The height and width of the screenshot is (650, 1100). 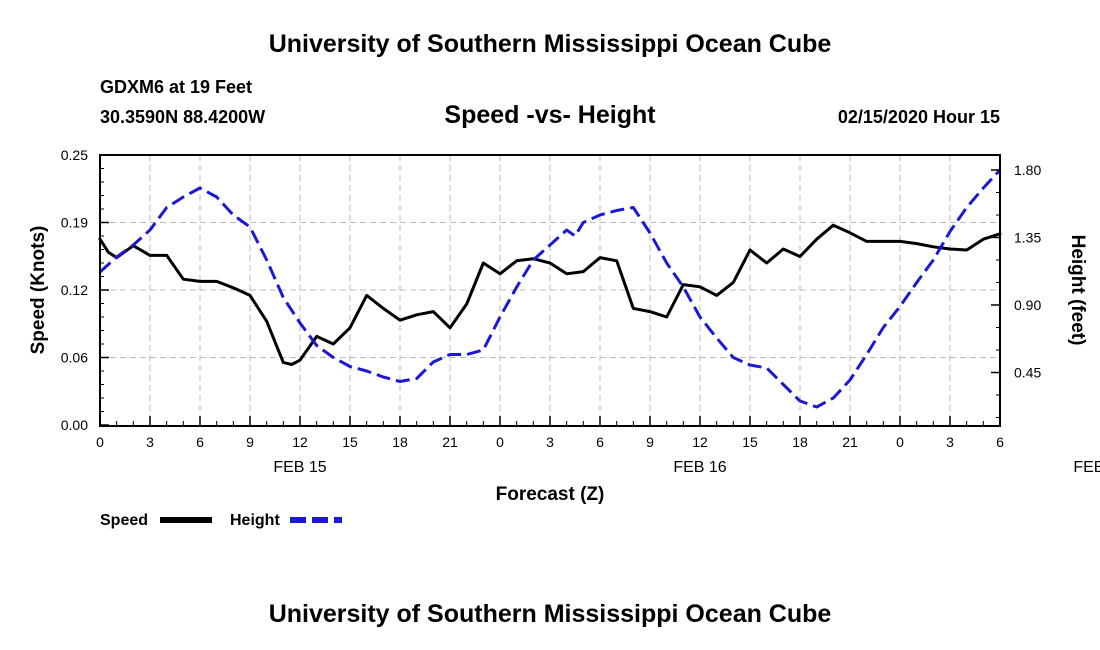 What do you see at coordinates (1027, 373) in the screenshot?
I see `y-right-tick-label: 0.45` at bounding box center [1027, 373].